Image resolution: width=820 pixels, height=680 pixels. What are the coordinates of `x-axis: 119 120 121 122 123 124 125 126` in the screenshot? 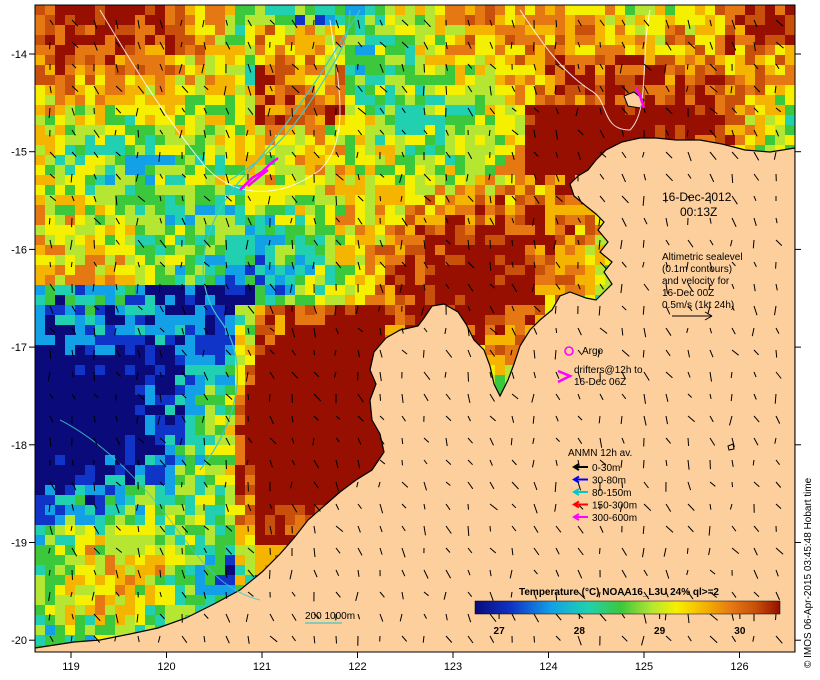 It's located at (405, 662).